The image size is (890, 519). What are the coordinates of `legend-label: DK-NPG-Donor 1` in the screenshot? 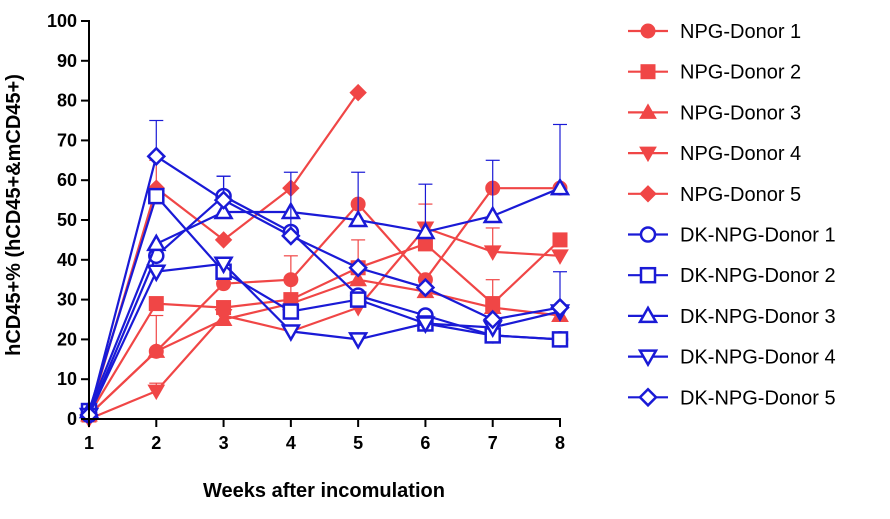 It's located at (758, 236).